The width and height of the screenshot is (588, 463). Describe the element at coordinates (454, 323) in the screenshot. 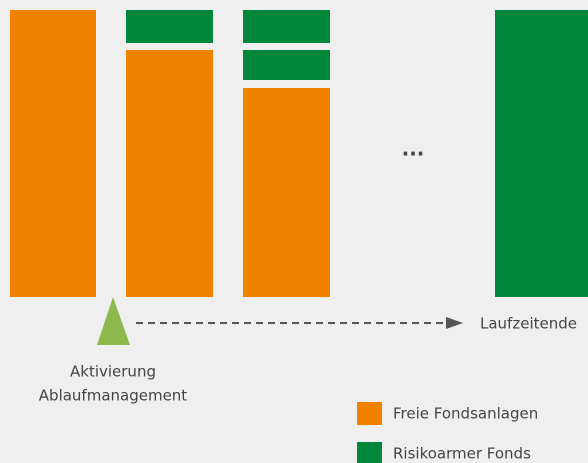

I see `arrow-head` at that location.